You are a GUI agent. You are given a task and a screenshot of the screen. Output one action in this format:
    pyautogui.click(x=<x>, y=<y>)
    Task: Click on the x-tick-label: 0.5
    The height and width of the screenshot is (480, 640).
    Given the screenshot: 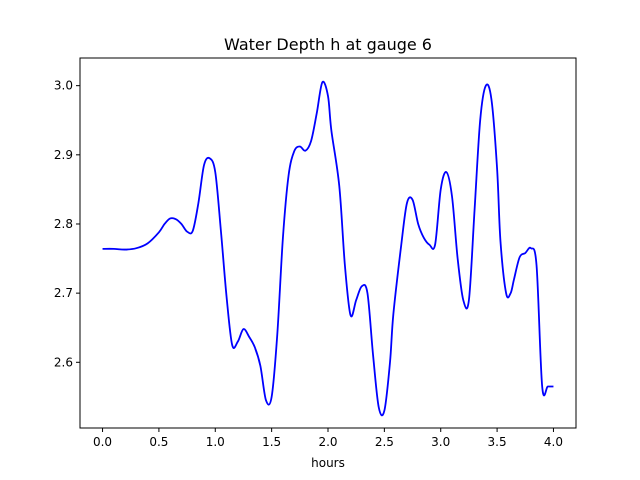 What is the action you would take?
    pyautogui.click(x=158, y=442)
    